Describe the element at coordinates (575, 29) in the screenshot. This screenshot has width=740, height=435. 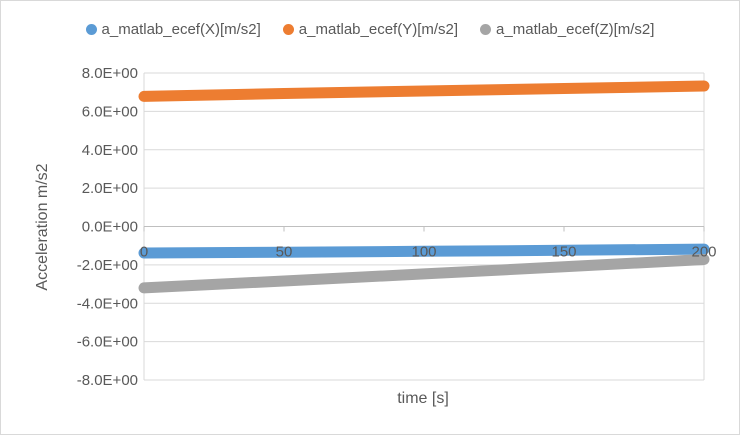
I see `legend-label-z: a_matlab_ecef(Z)[m/s2]` at that location.